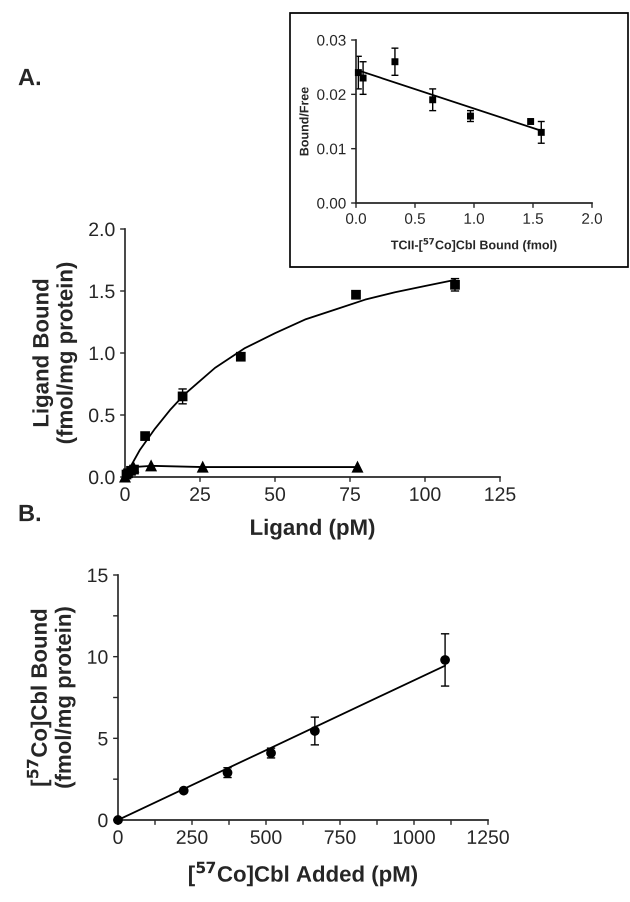 This screenshot has width=630, height=902. What do you see at coordinates (55, 353) in the screenshot?
I see `y-axis-title: Ligand Bound (fmol/mg protein)` at bounding box center [55, 353].